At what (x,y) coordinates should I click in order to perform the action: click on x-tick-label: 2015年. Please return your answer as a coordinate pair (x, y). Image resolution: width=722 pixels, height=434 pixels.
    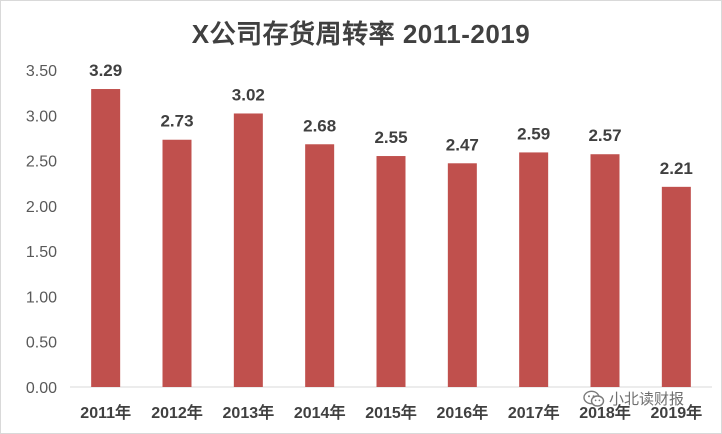
    Looking at the image, I should click on (391, 412).